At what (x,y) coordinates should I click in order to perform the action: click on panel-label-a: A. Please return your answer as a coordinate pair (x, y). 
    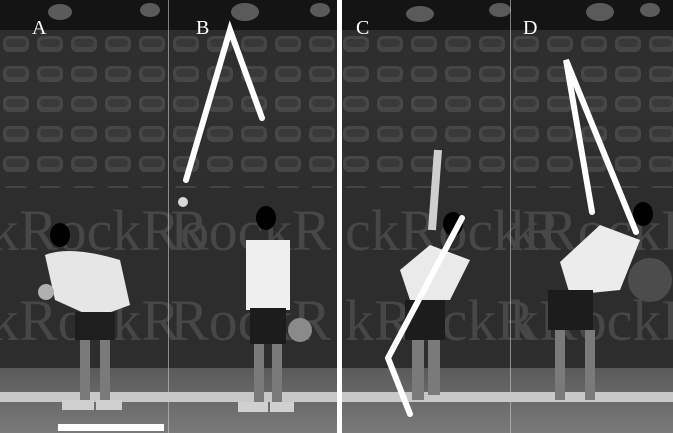
    Looking at the image, I should click on (39, 28).